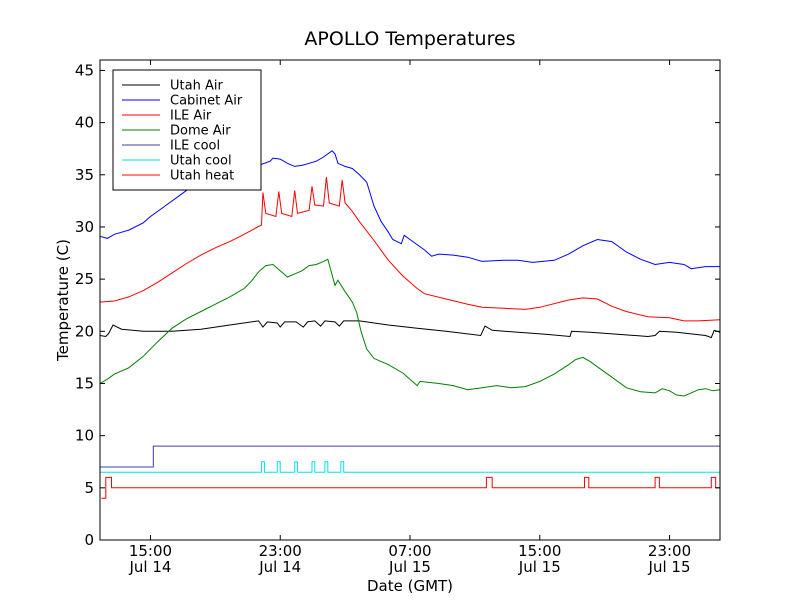 The width and height of the screenshot is (800, 600). I want to click on legend-label-1: Utah Air, so click(196, 86).